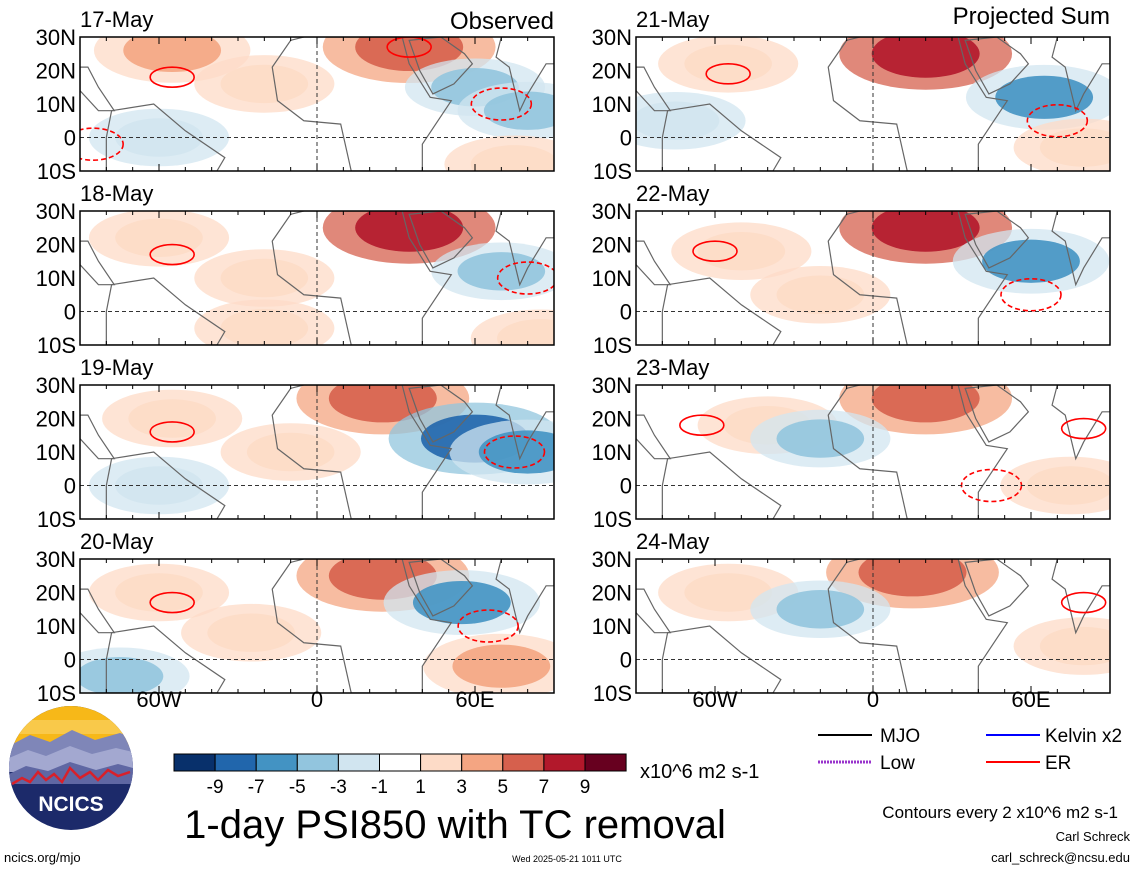 Image resolution: width=1135 pixels, height=872 pixels. Describe the element at coordinates (544, 787) in the screenshot. I see `colorbar-tick-label: 7` at that location.